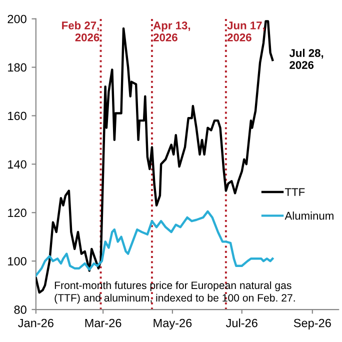 This screenshot has height=342, width=342. I want to click on ref-line-label: Feb 27, 2026, so click(81, 31).